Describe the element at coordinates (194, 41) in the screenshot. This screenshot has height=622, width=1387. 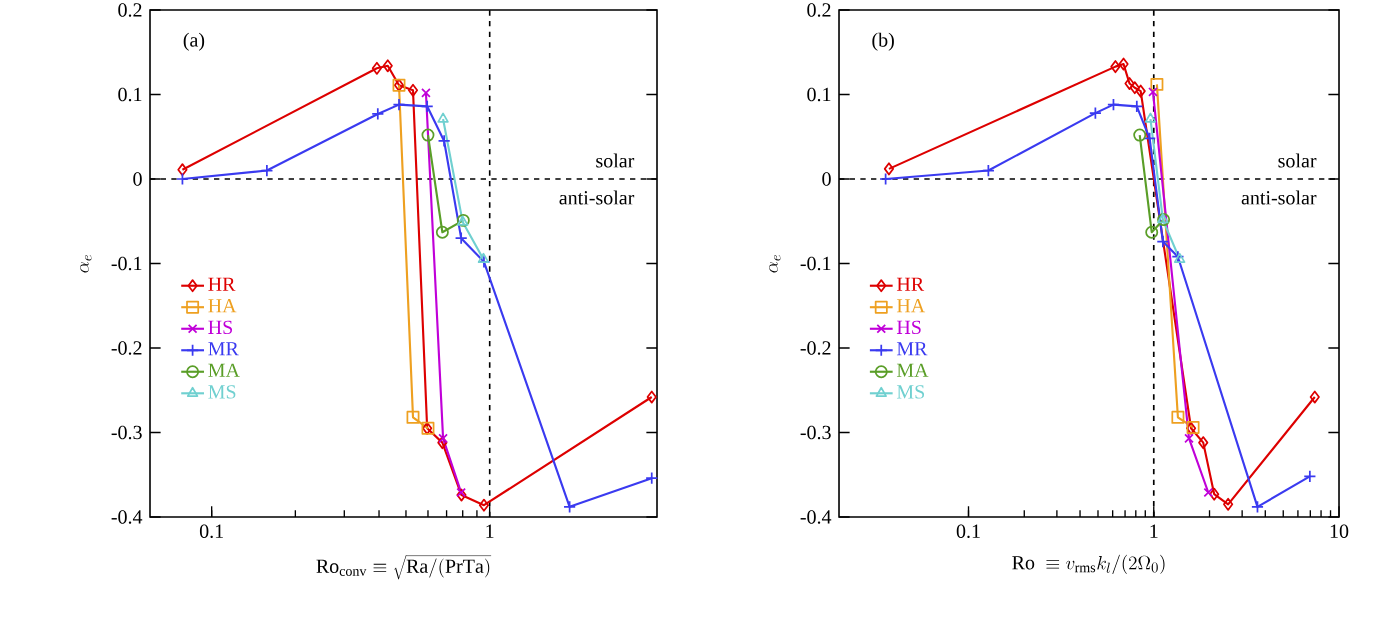
I see `annotation: (a)` at that location.